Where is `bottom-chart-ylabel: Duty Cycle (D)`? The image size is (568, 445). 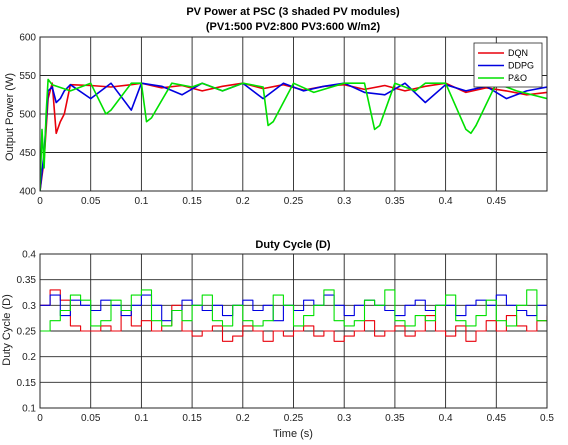 bottom-chart-ylabel: Duty Cycle (D) is located at coordinates (7, 330).